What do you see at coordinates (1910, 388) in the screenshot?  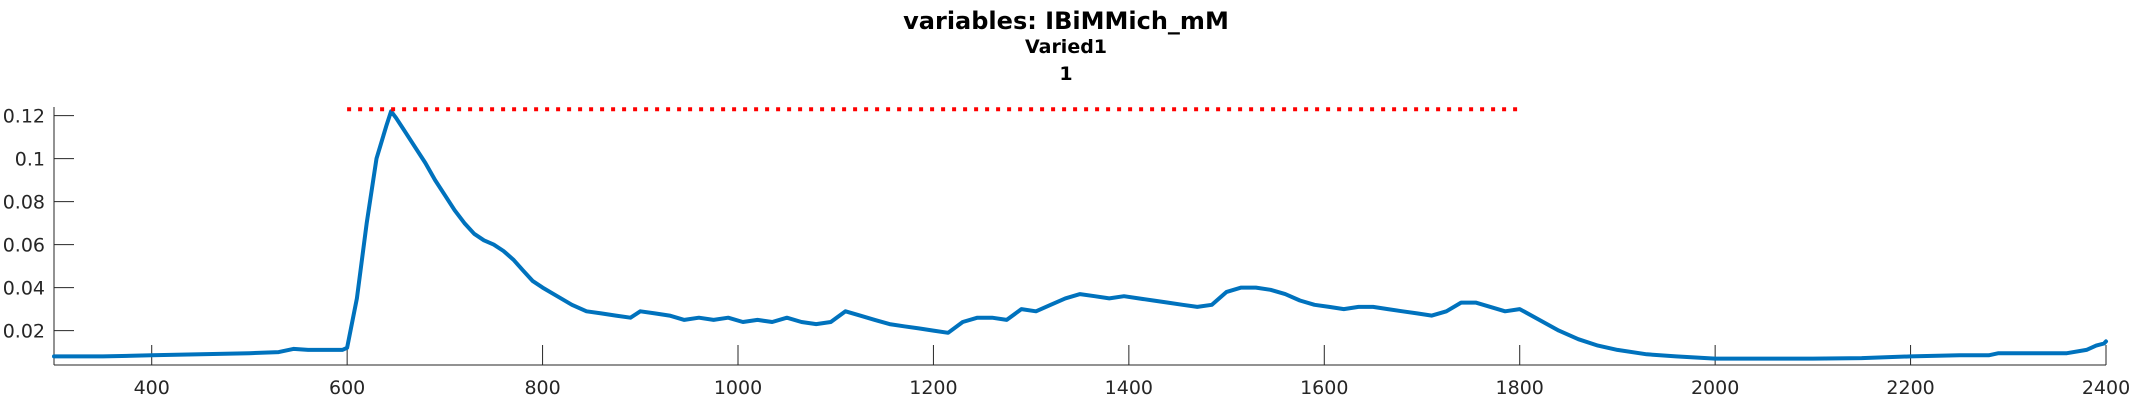 I see `x-tick-label: 2200` at bounding box center [1910, 388].